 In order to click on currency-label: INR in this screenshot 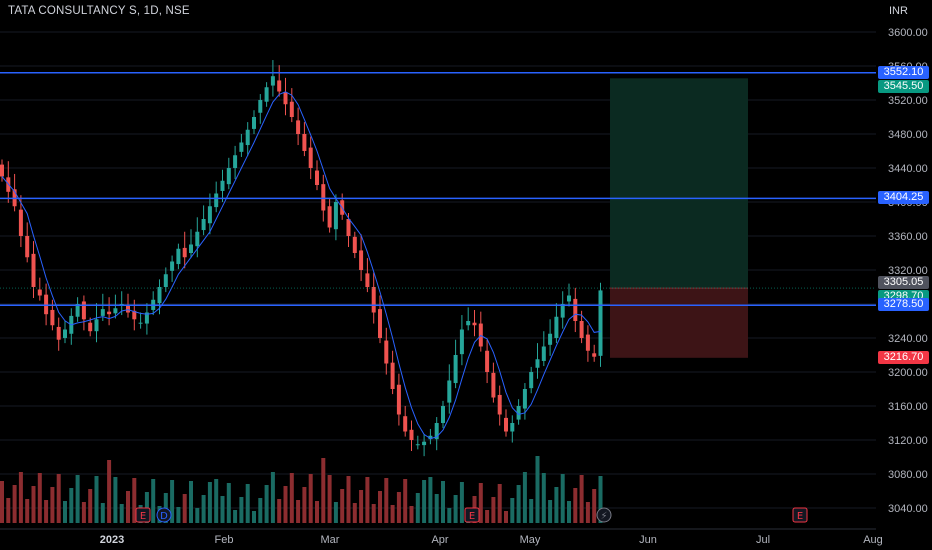, I will do `click(898, 11)`.